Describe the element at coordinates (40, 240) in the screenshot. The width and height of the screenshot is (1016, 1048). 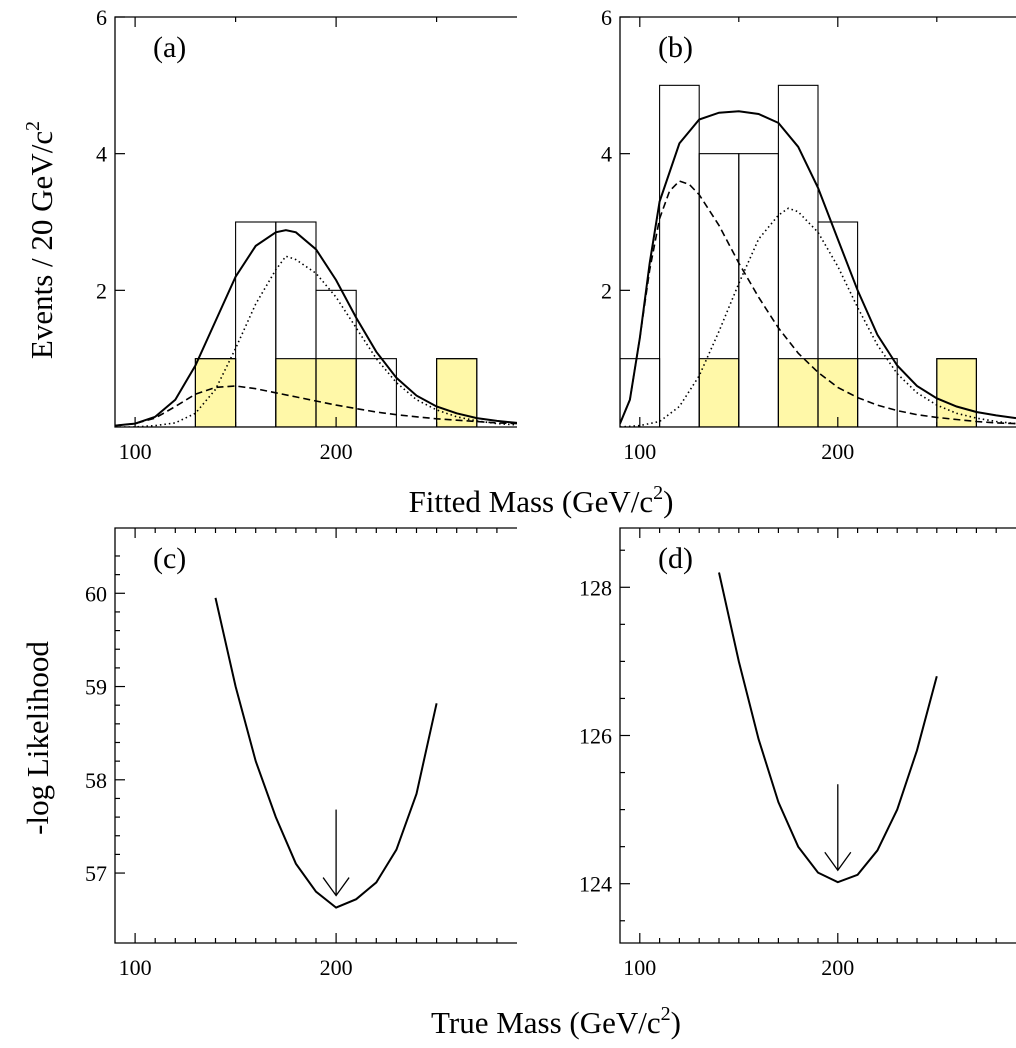
I see `top-y-axis-title: Events / 20 GeV/c2` at that location.